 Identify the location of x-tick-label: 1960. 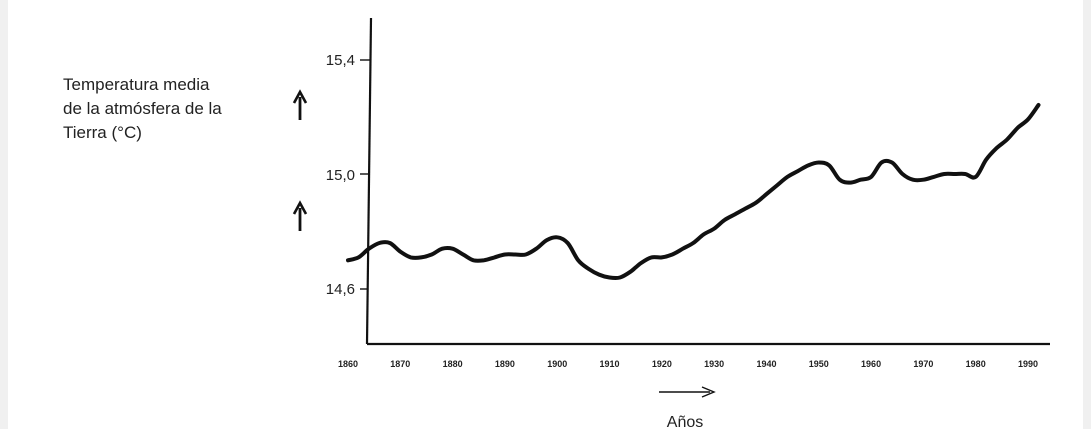
(871, 364).